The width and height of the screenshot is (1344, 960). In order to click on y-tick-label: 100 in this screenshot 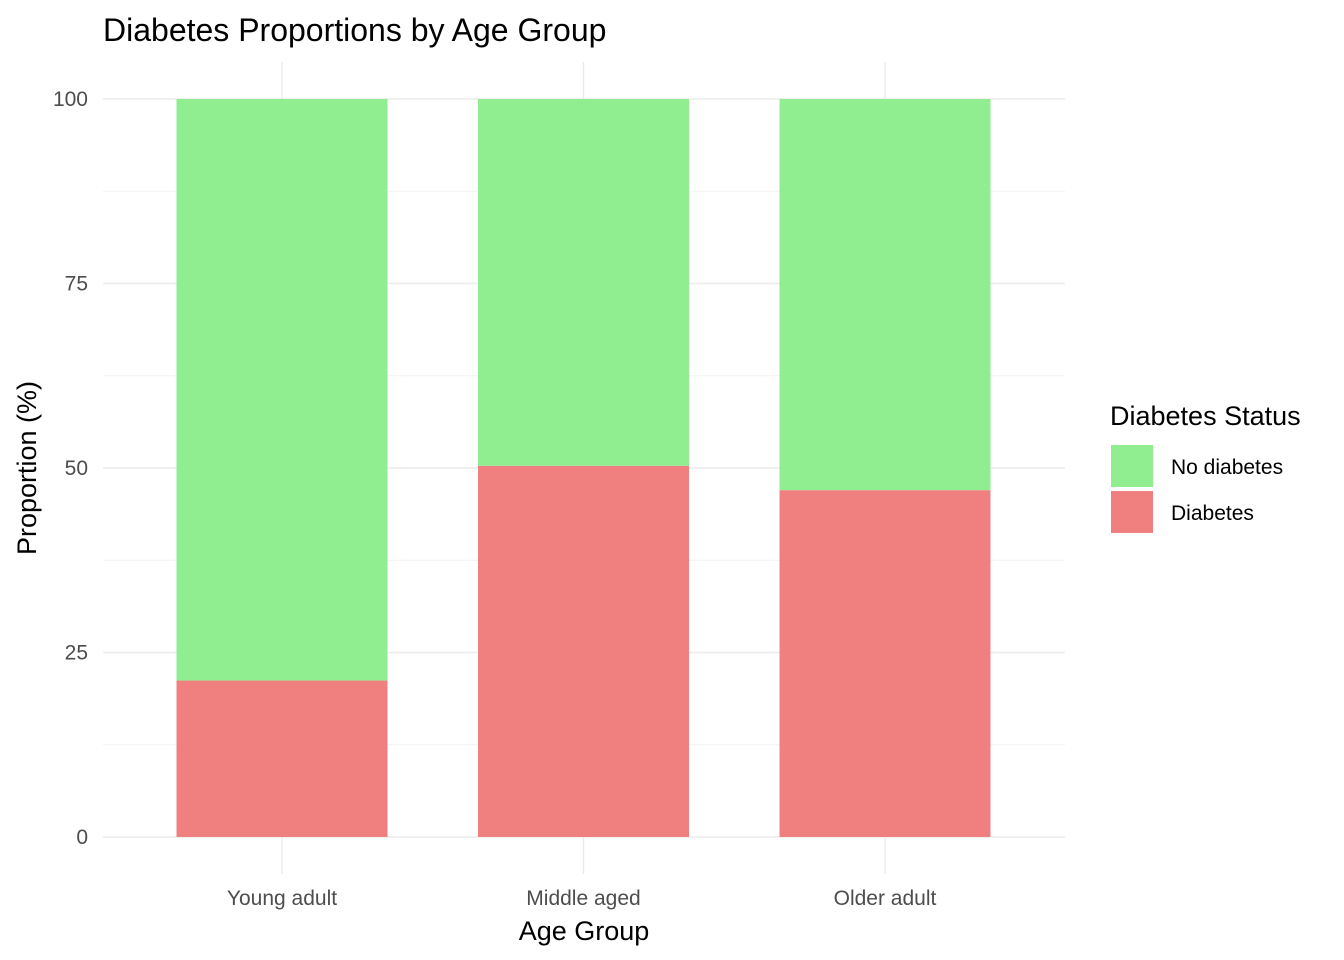, I will do `click(70, 99)`.